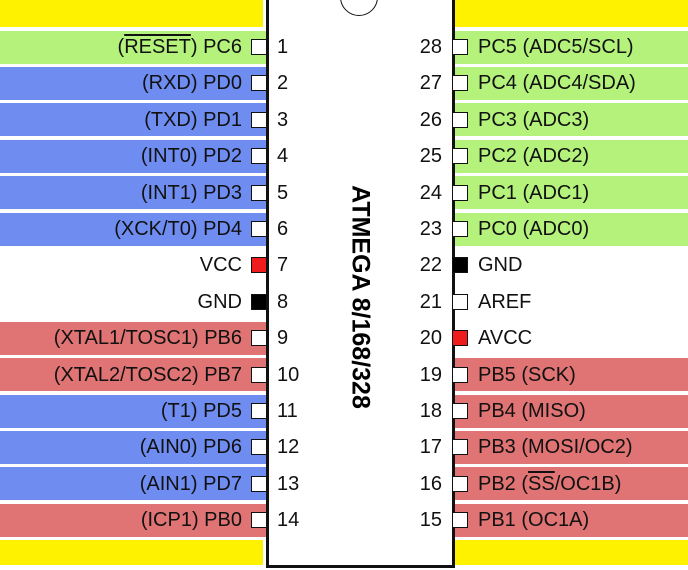 The image size is (688, 570). Describe the element at coordinates (191, 520) in the screenshot. I see `pin-label-text: (ICP1) PB0` at that location.